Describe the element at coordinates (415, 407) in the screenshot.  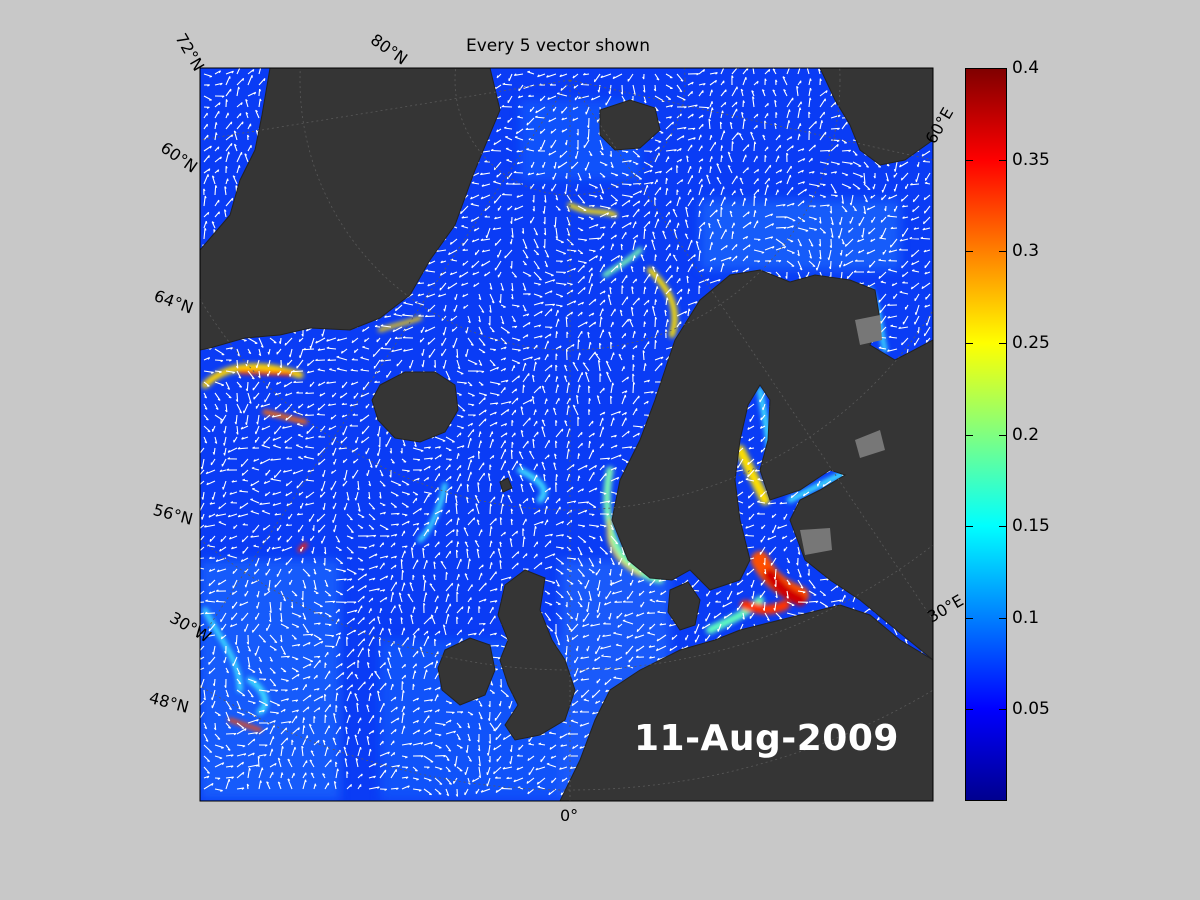
I see `iceland` at that location.